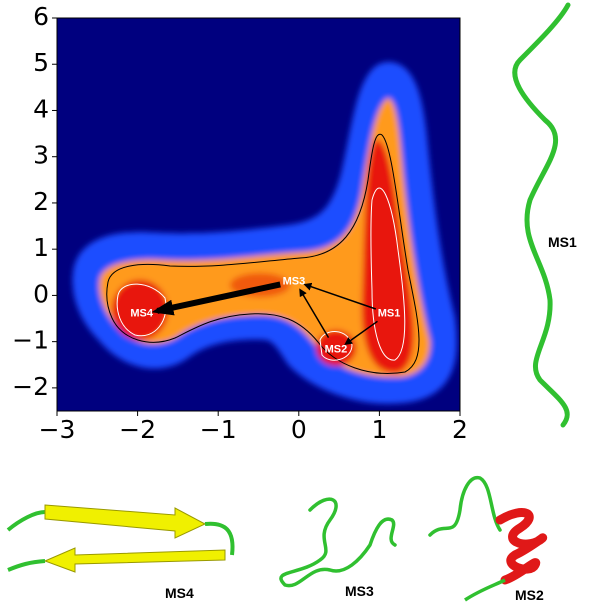 The width and height of the screenshot is (603, 602). What do you see at coordinates (487, 538) in the screenshot?
I see `structure-ms2: MS2` at bounding box center [487, 538].